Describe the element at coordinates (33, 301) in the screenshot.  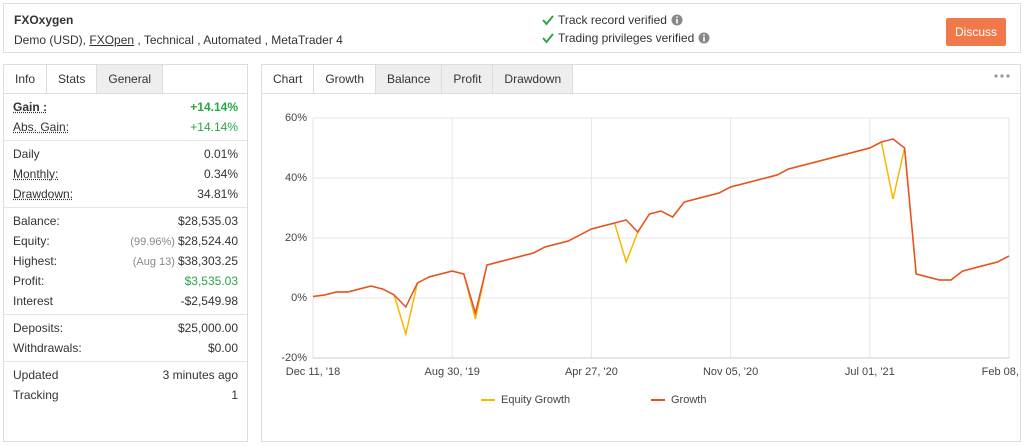
I see `stat-label: Interest` at that location.